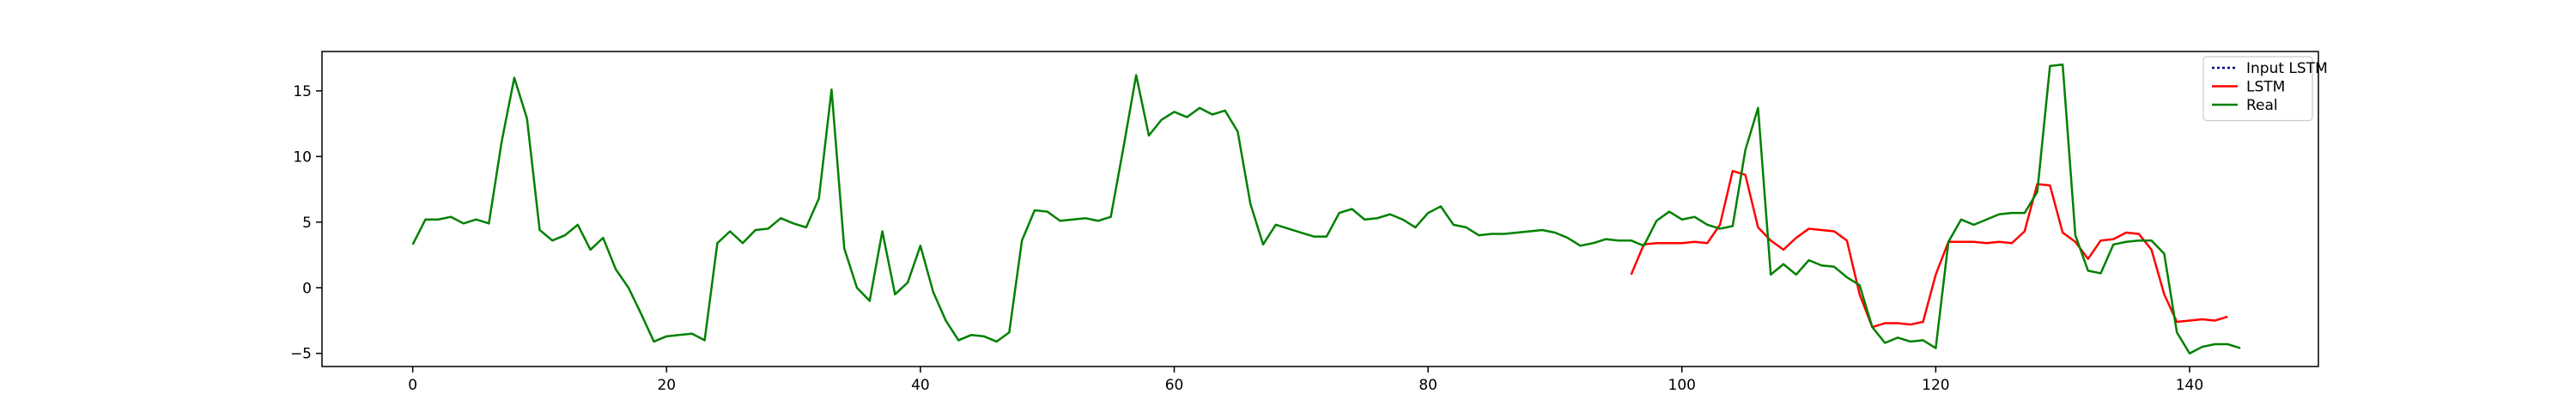 This screenshot has height=412, width=2576. What do you see at coordinates (412, 385) in the screenshot?
I see `x-tick-label: 0` at bounding box center [412, 385].